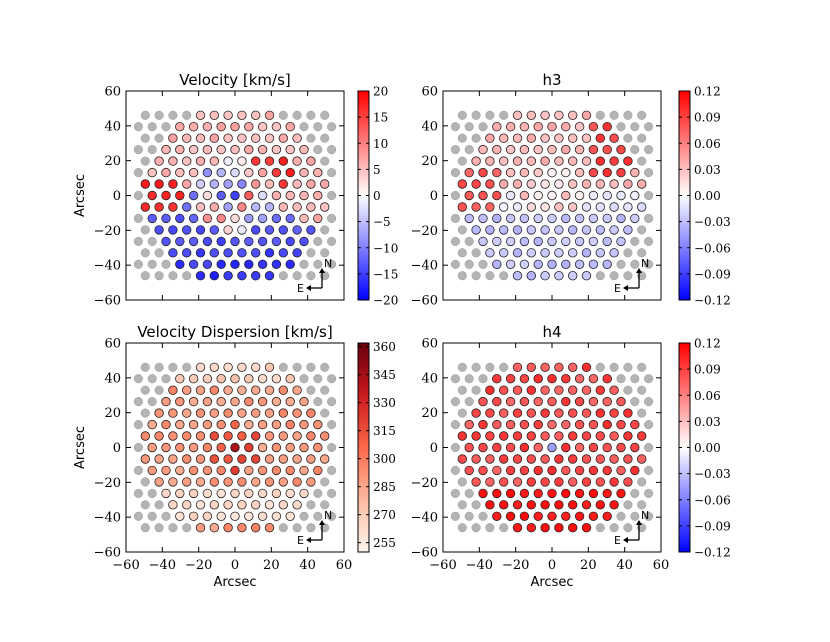 Image resolution: width=830 pixels, height=642 pixels. I want to click on x-tick-label: 60, so click(661, 565).